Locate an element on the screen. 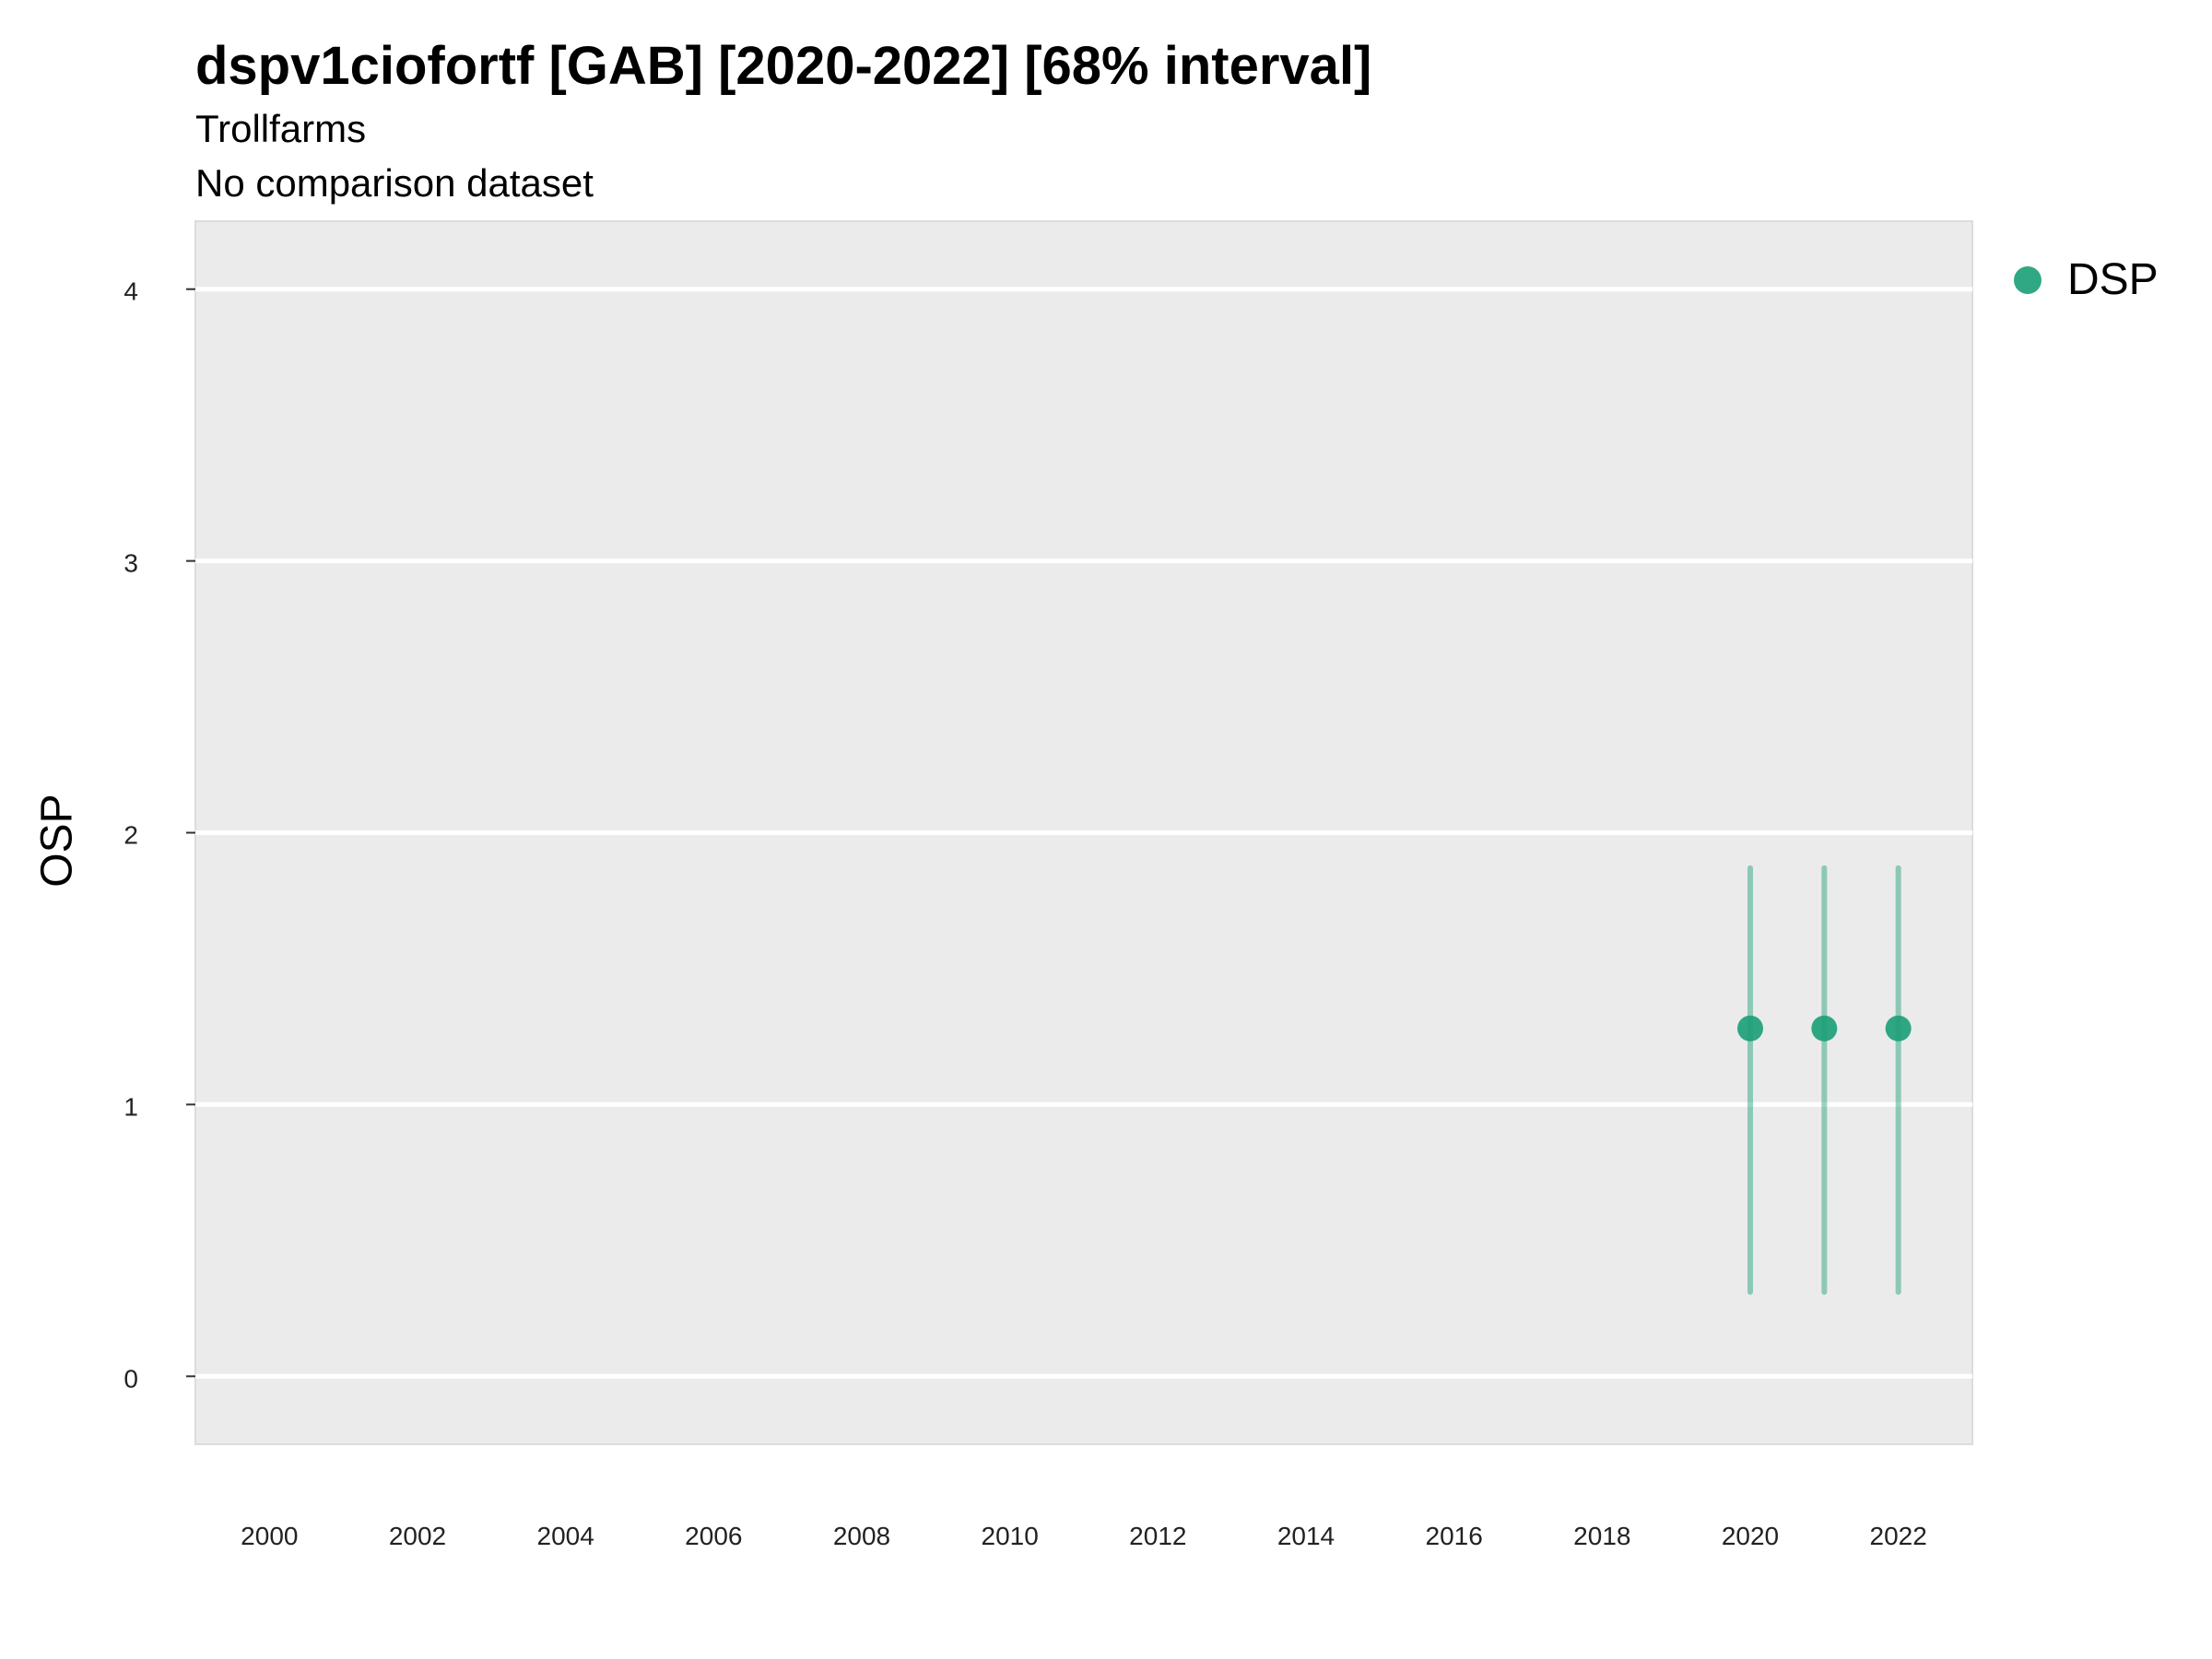  x-tick-label-2016: 2016 is located at coordinates (1454, 1536).